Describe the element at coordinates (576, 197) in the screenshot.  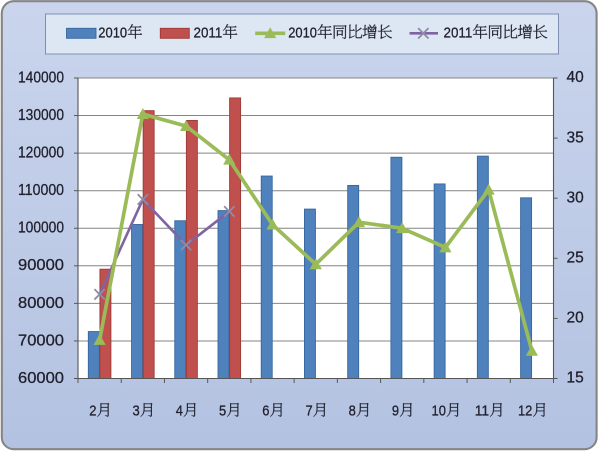
I see `svg-text: 30` at that location.